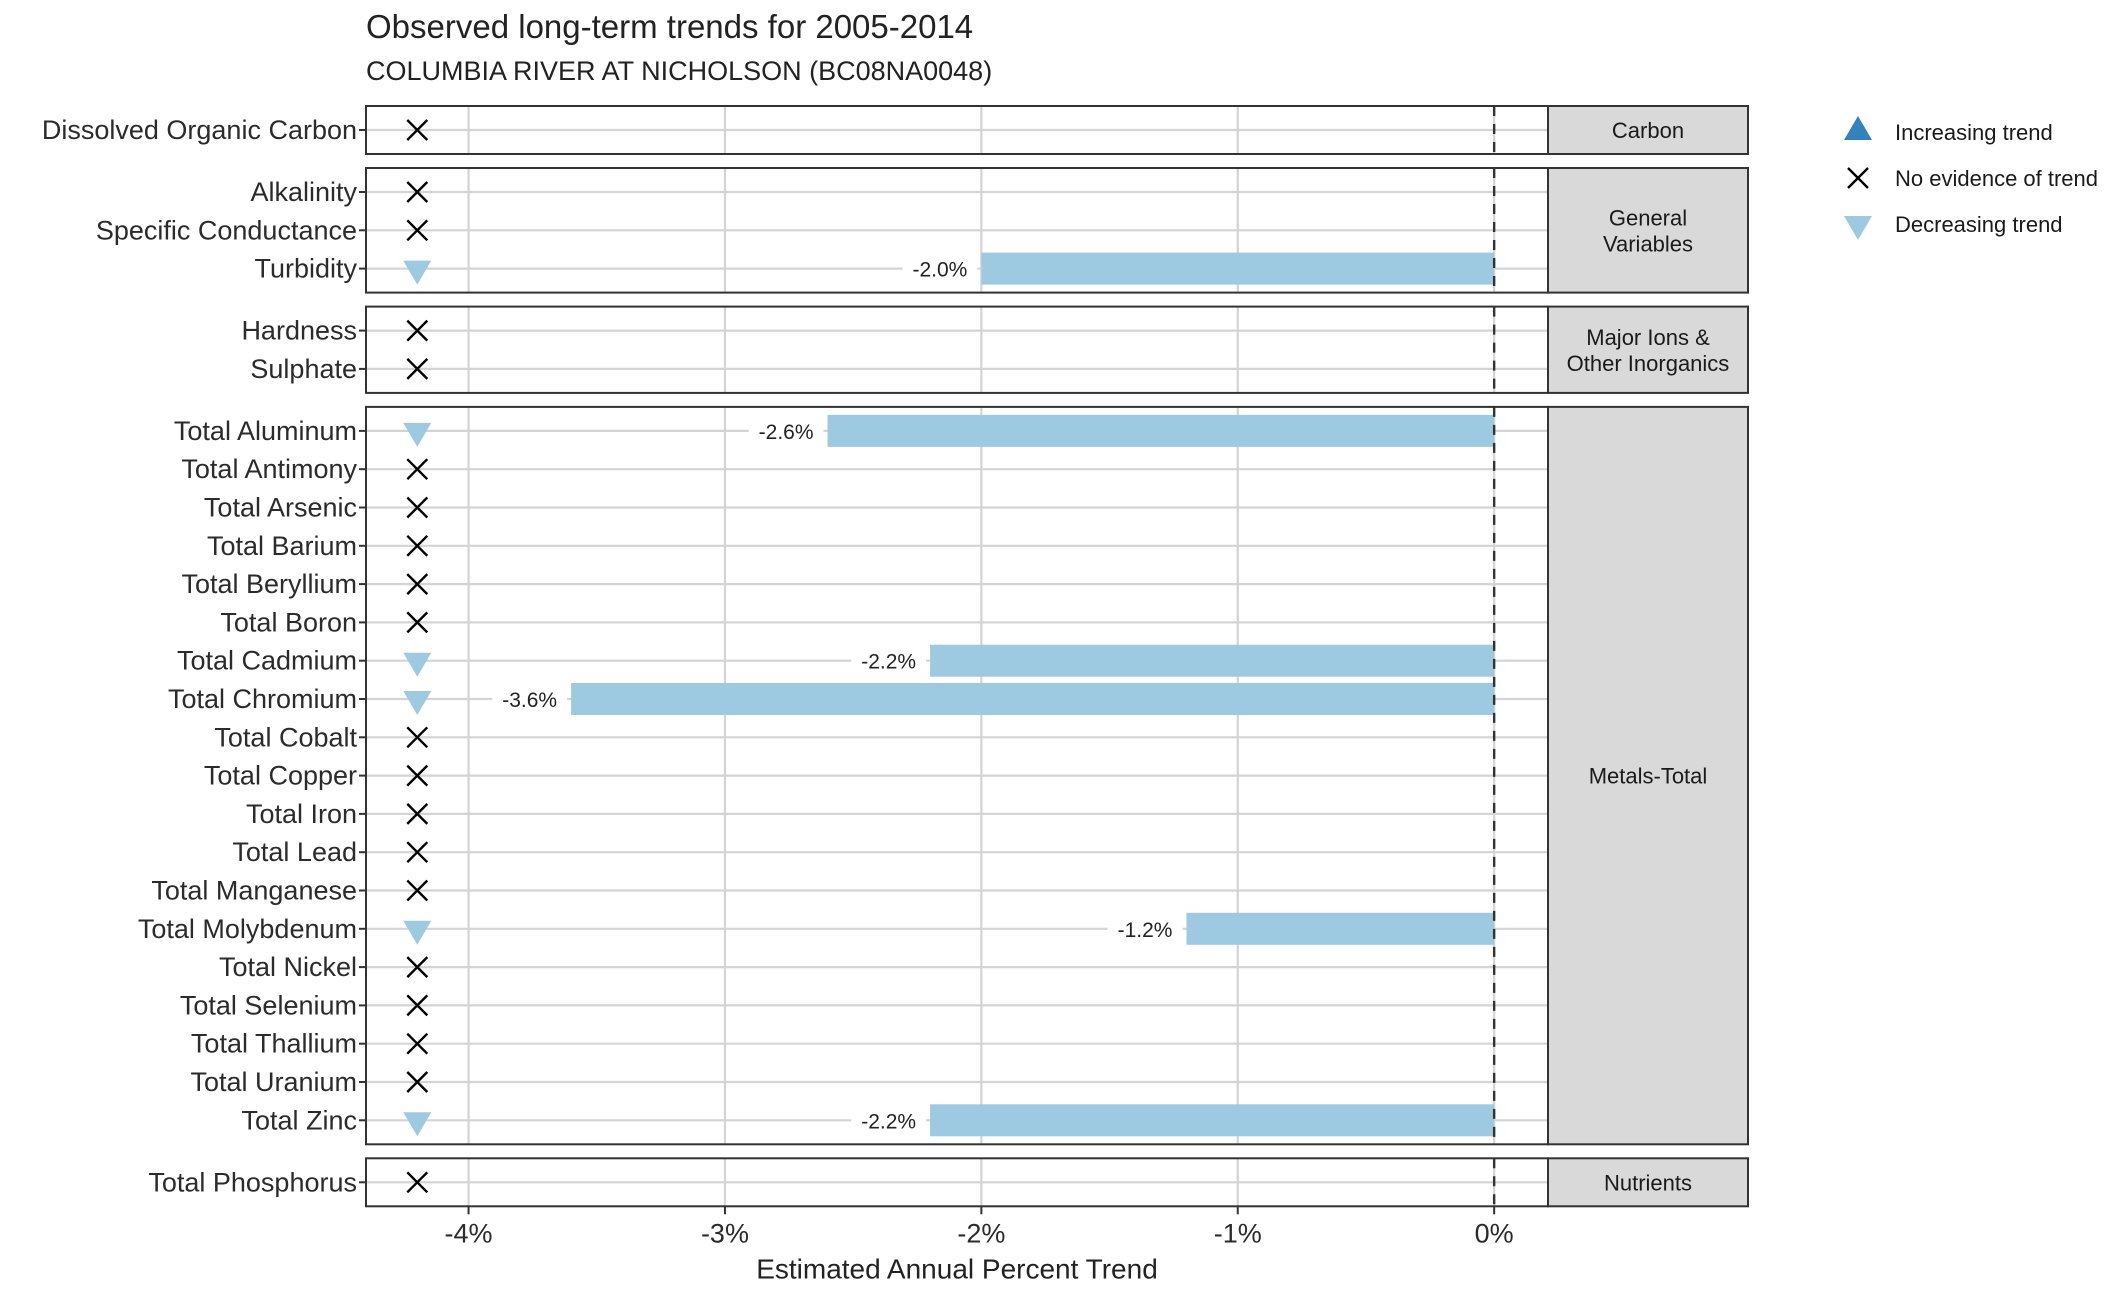 This screenshot has width=2112, height=1309. What do you see at coordinates (269, 584) in the screenshot?
I see `y-tick-label: Total Beryllium` at bounding box center [269, 584].